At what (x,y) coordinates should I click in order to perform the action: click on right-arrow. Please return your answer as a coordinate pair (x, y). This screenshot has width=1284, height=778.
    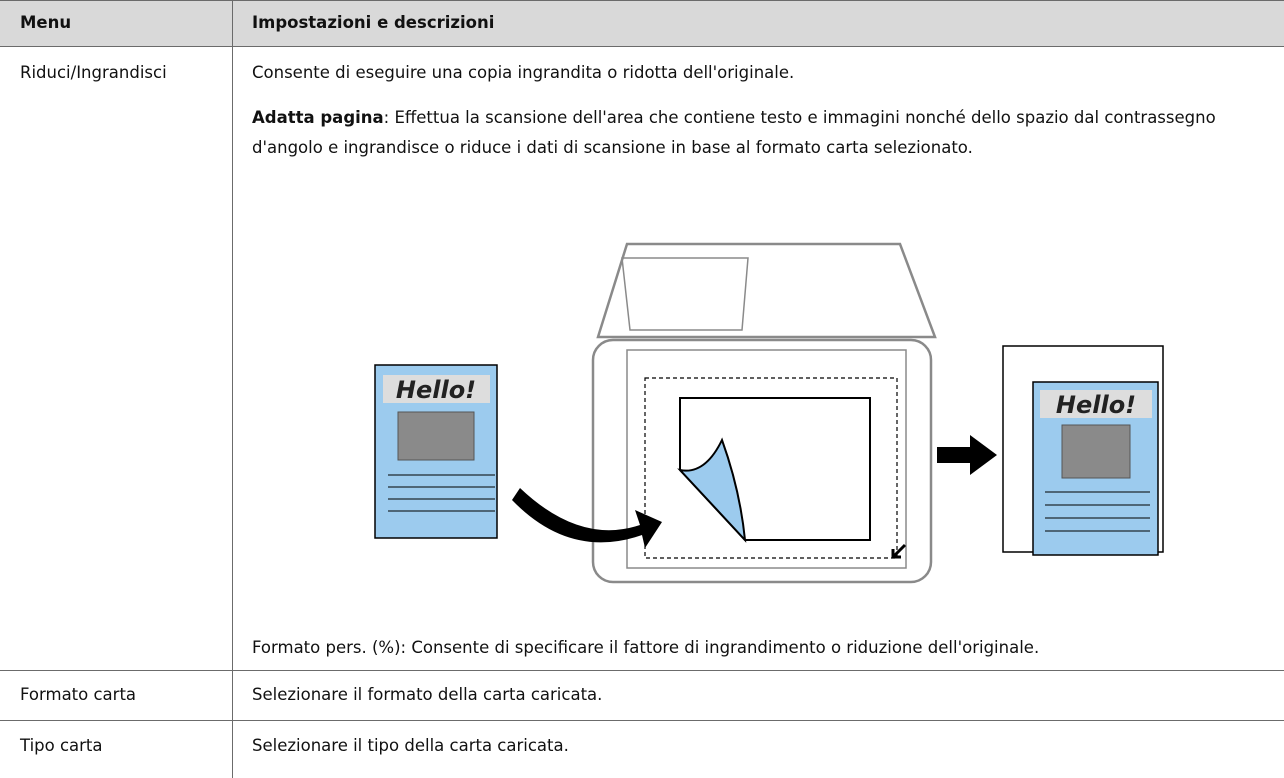
    Looking at the image, I should click on (967, 455).